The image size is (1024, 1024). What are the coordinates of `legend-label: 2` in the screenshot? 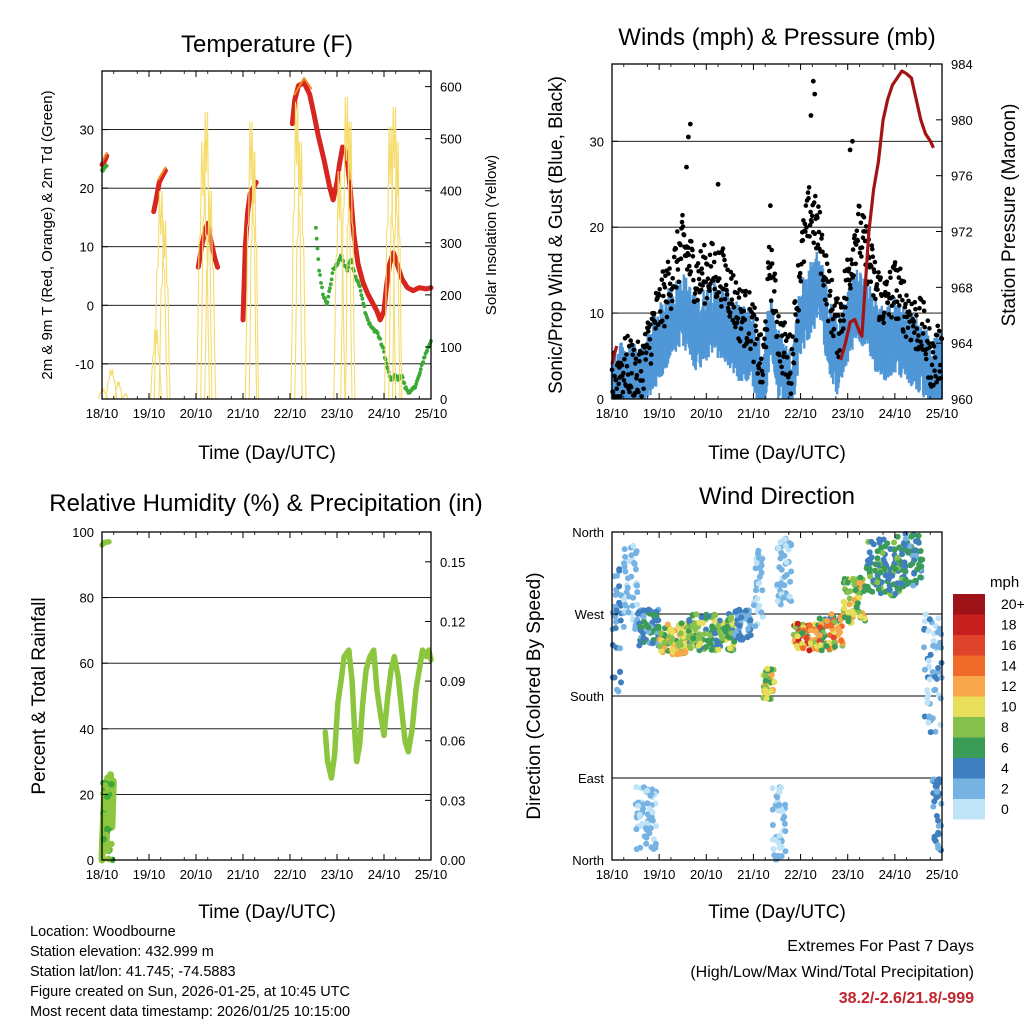 It's located at (1005, 789).